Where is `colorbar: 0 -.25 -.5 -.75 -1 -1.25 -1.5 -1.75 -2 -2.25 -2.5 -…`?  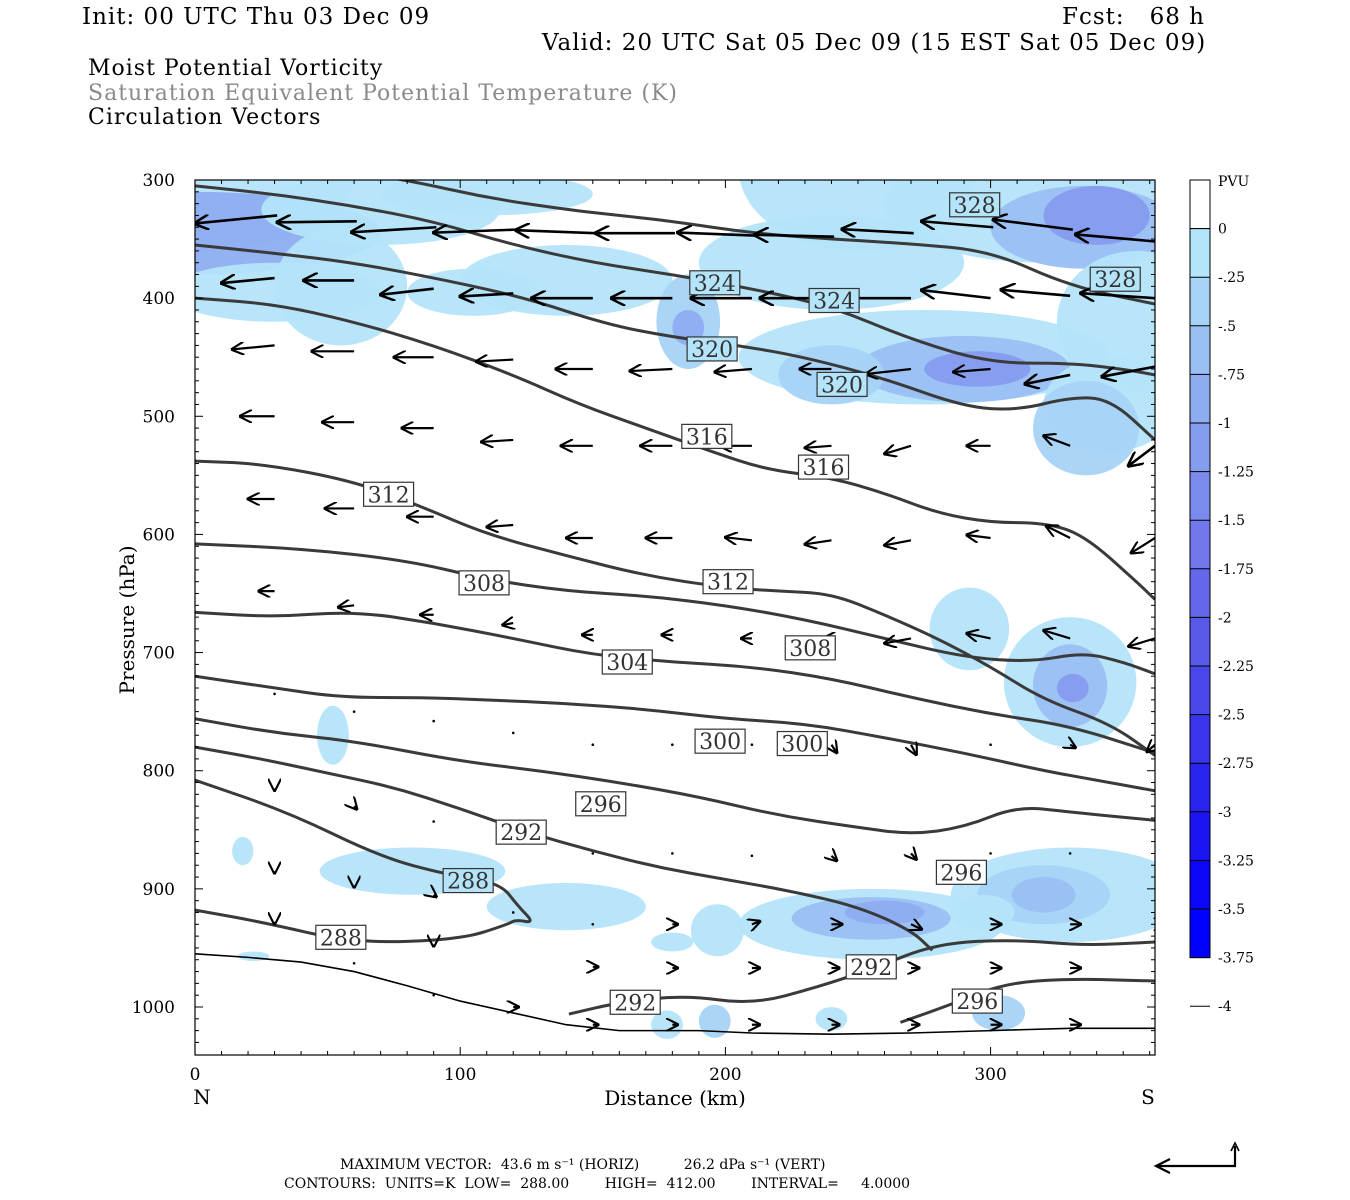
colorbar: 0 -.25 -.5 -.75 -1 -1.25 -1.5 -1.75 -2 -2.25 -2.5 -… is located at coordinates (1221, 597).